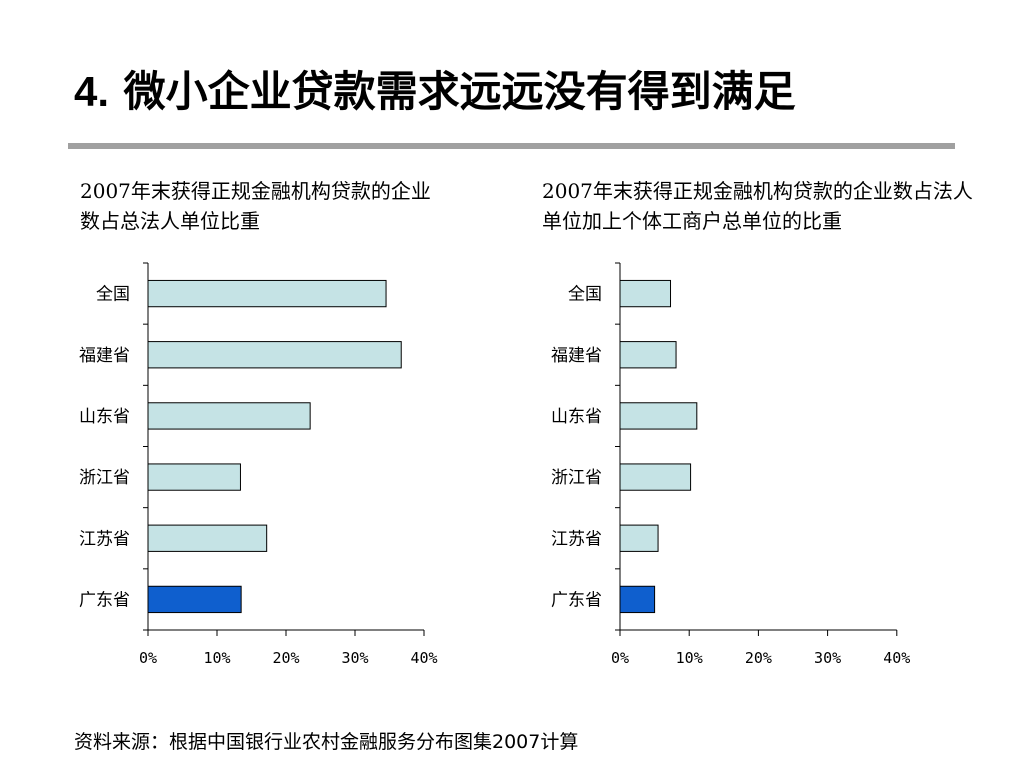 This screenshot has height=768, width=1024. Describe the element at coordinates (576, 600) in the screenshot. I see `chart2-category-label: 广东省` at that location.